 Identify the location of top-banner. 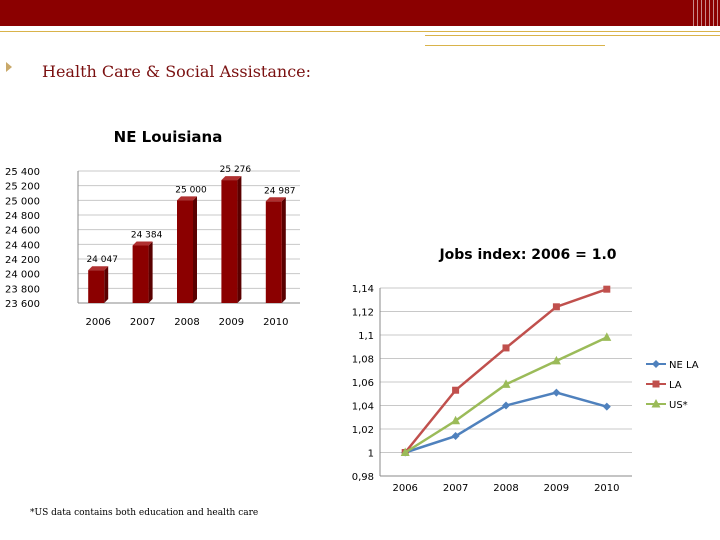
(360, 13).